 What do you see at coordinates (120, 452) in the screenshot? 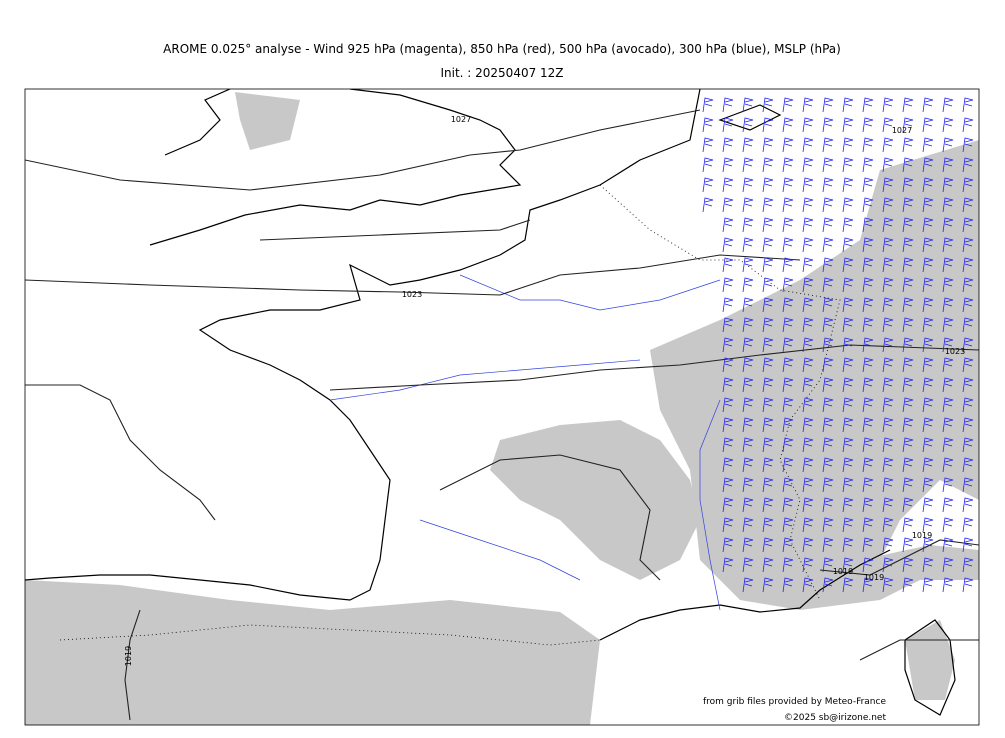
I see `isobar-atlantic` at bounding box center [120, 452].